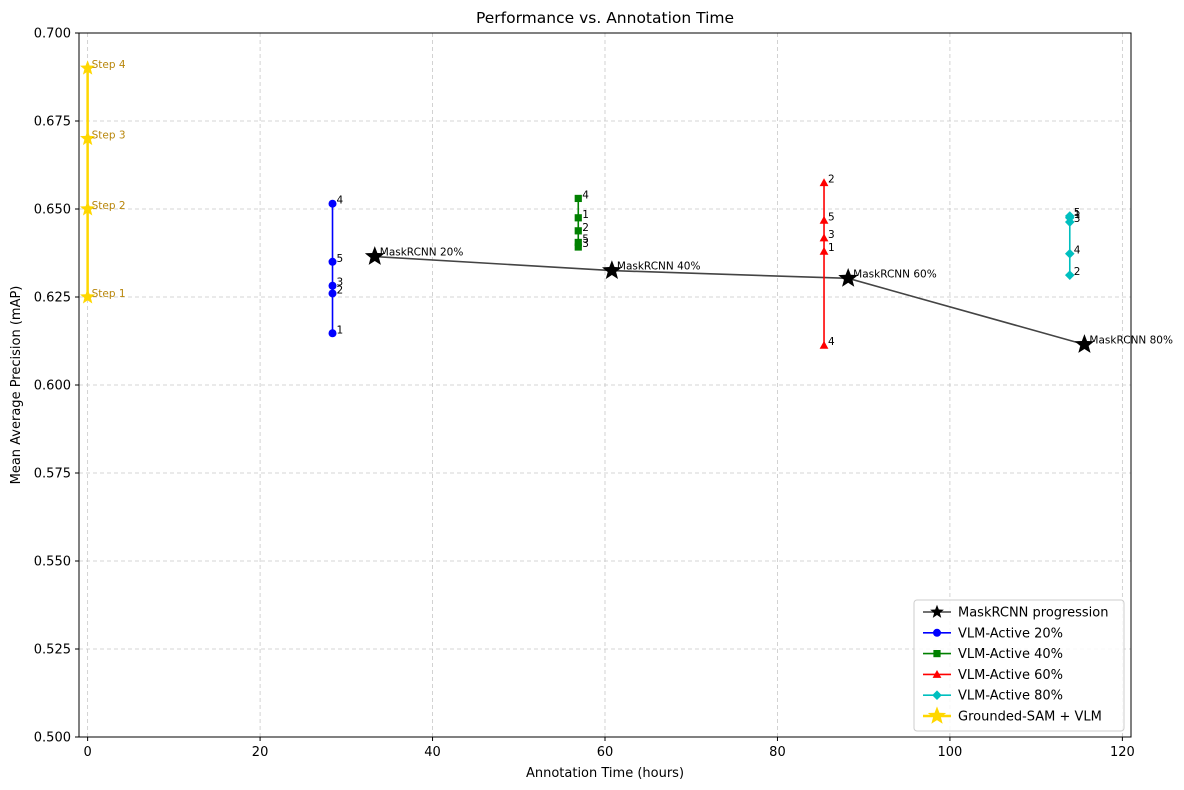  I want to click on data-label: MaskRCNN 20%, so click(422, 253).